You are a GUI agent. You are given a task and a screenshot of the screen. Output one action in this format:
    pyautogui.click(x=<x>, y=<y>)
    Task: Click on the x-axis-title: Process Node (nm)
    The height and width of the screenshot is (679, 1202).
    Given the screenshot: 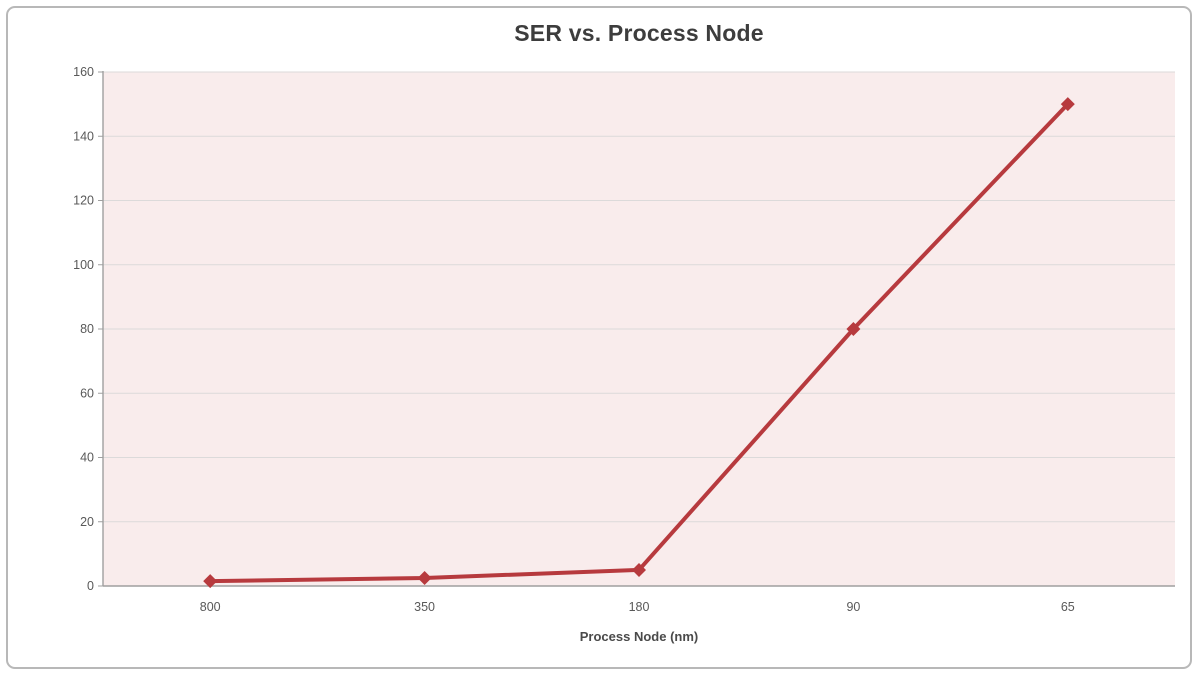 What is the action you would take?
    pyautogui.click(x=639, y=636)
    